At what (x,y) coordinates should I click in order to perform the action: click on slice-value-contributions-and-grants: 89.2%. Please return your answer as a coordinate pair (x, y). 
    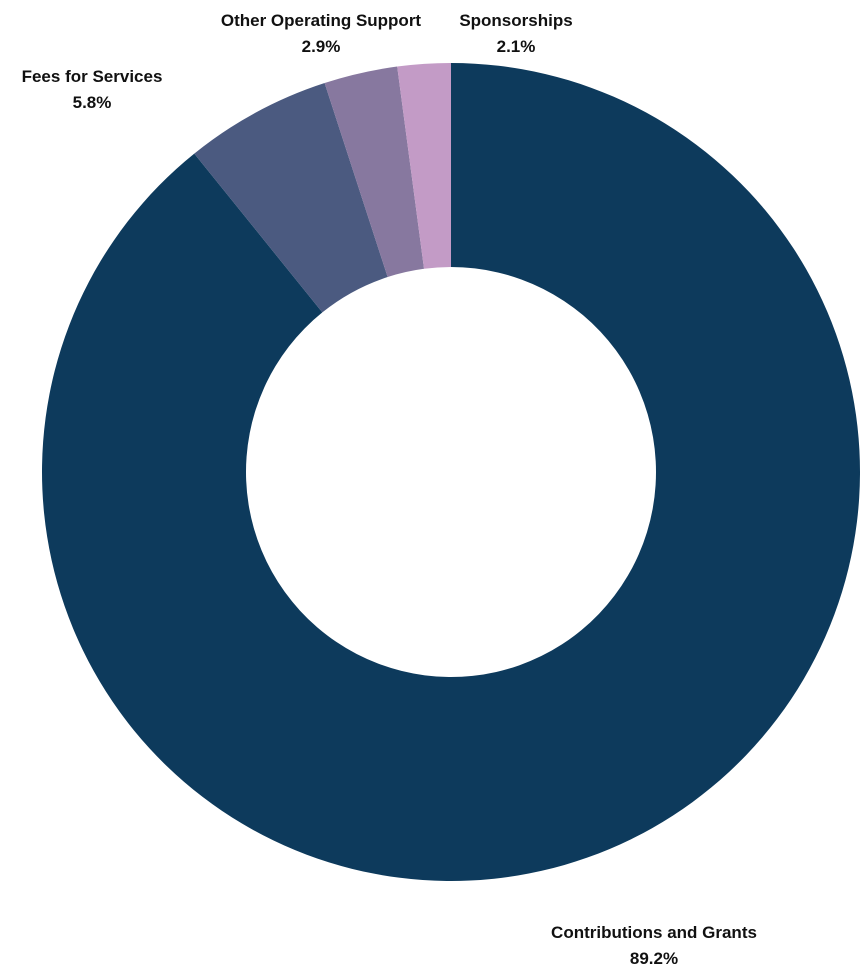
    Looking at the image, I should click on (654, 958).